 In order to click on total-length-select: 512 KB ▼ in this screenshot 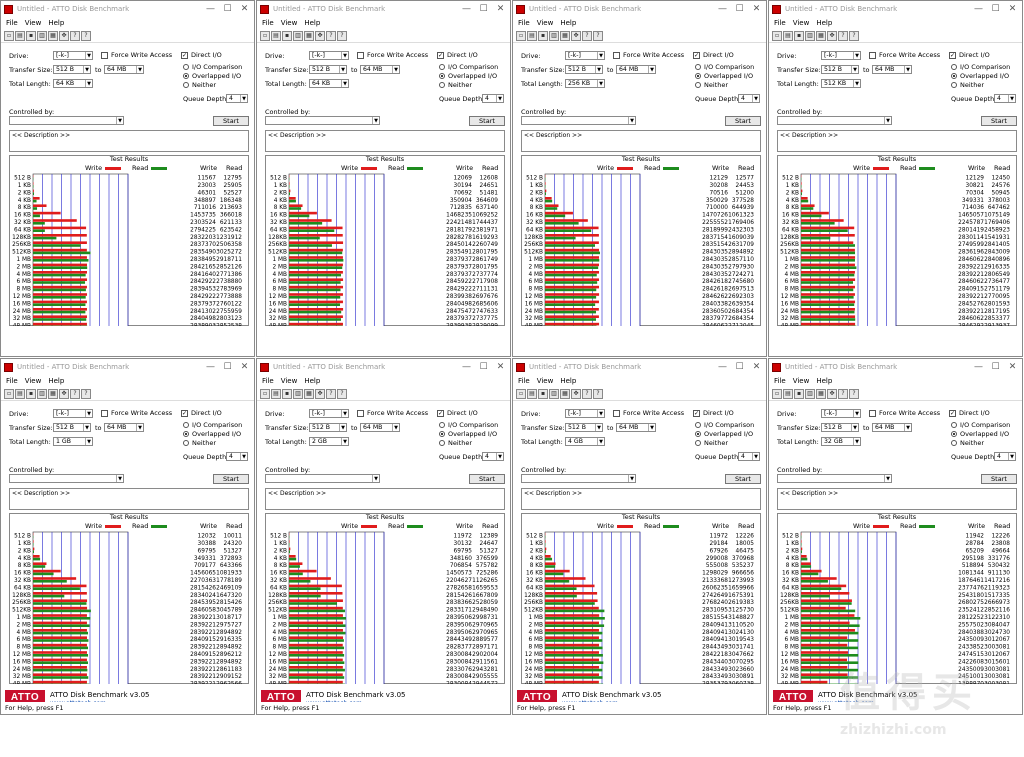, I will do `click(841, 83)`.